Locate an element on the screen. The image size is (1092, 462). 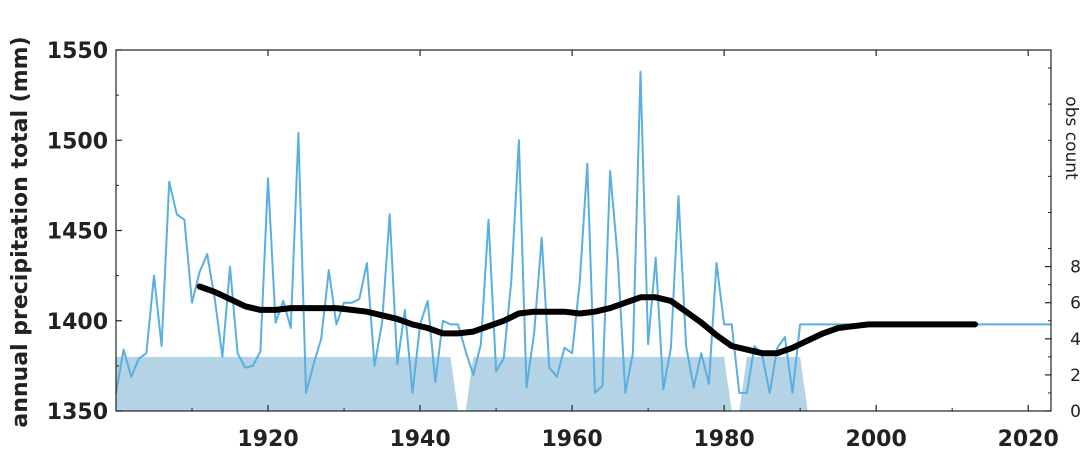
right-axis-tick-labels: 0 2 4 6 8 is located at coordinates (1075, 340).